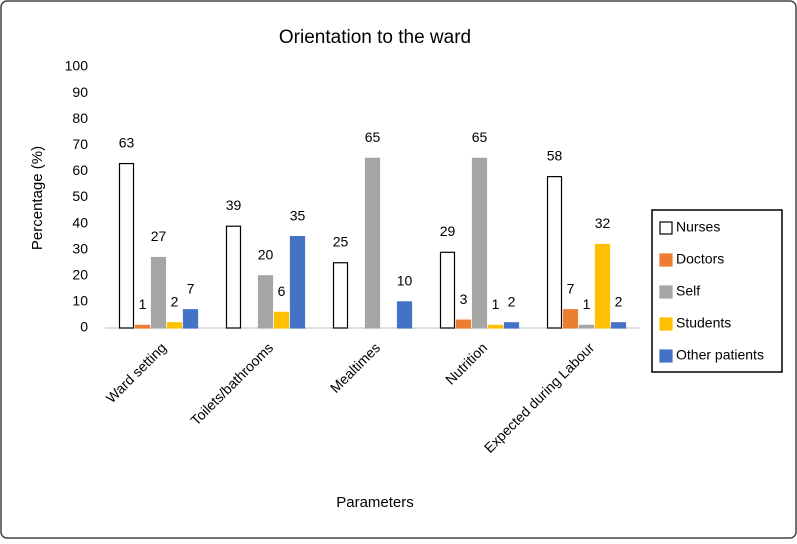 This screenshot has height=544, width=797. Describe the element at coordinates (80, 196) in the screenshot. I see `y-tick-label: 50` at that location.